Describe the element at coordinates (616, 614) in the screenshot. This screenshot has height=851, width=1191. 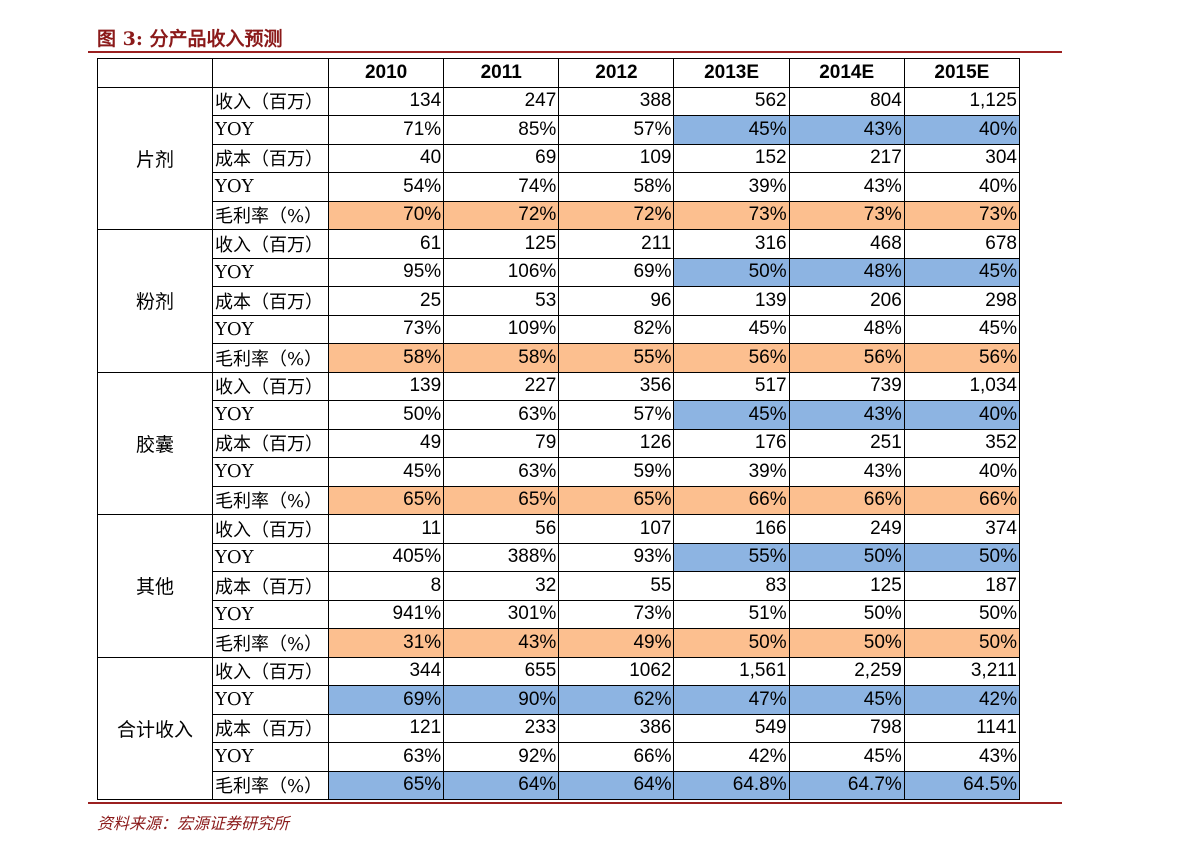
I see `value-cell: 73%` at that location.